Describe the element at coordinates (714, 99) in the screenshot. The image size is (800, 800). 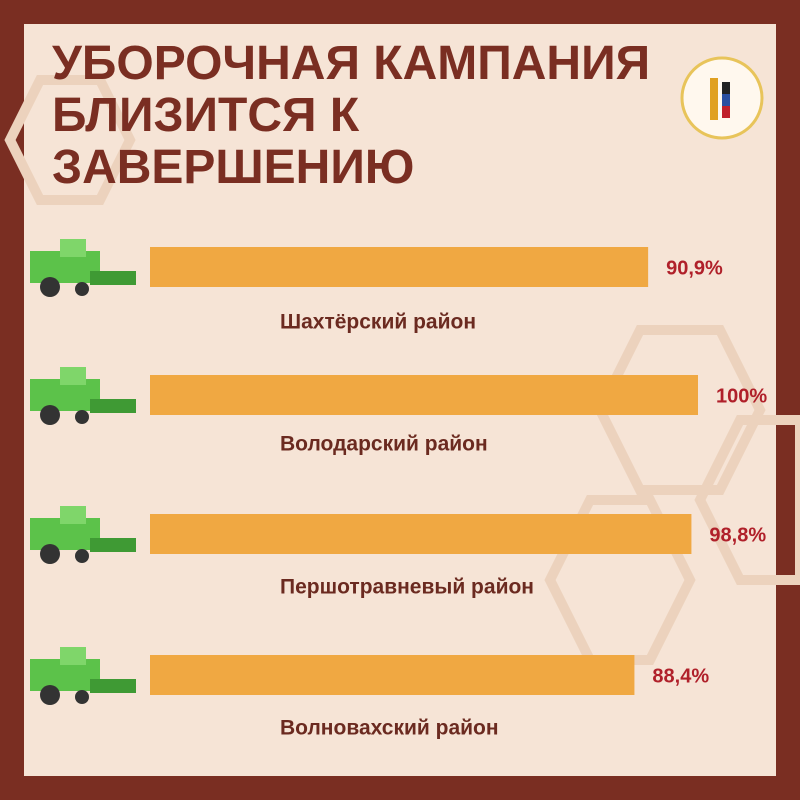
I see `logo-wheat` at that location.